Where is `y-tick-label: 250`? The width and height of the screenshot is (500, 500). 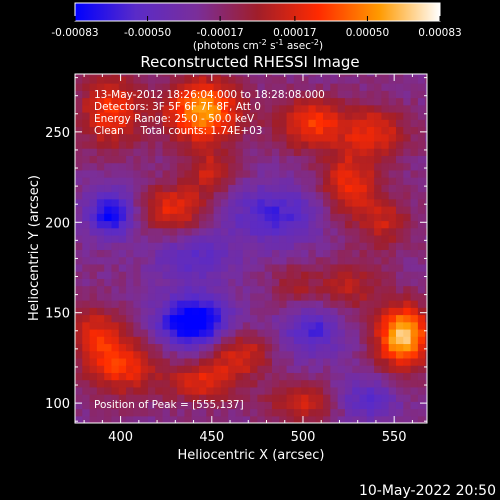
y-tick-label: 250 is located at coordinates (57, 133).